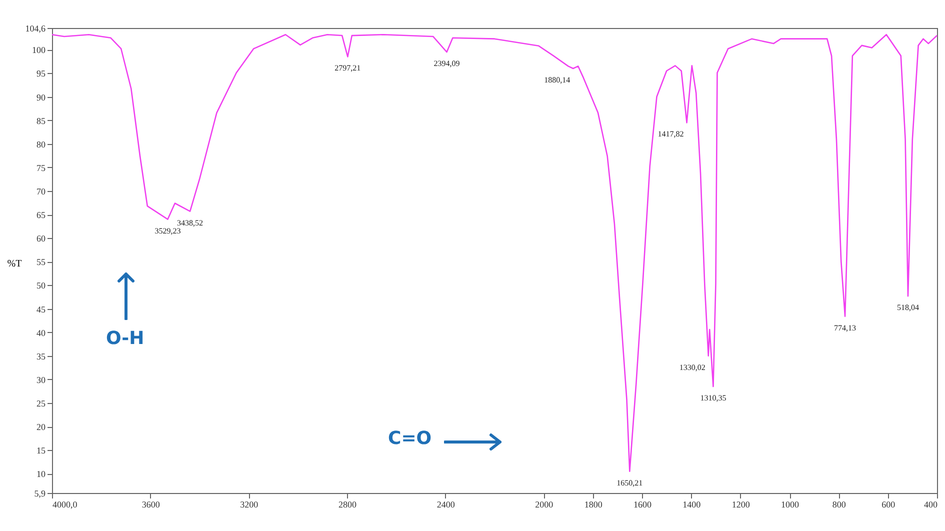  What do you see at coordinates (839, 505) in the screenshot?
I see `x-tick-label: 800` at bounding box center [839, 505].